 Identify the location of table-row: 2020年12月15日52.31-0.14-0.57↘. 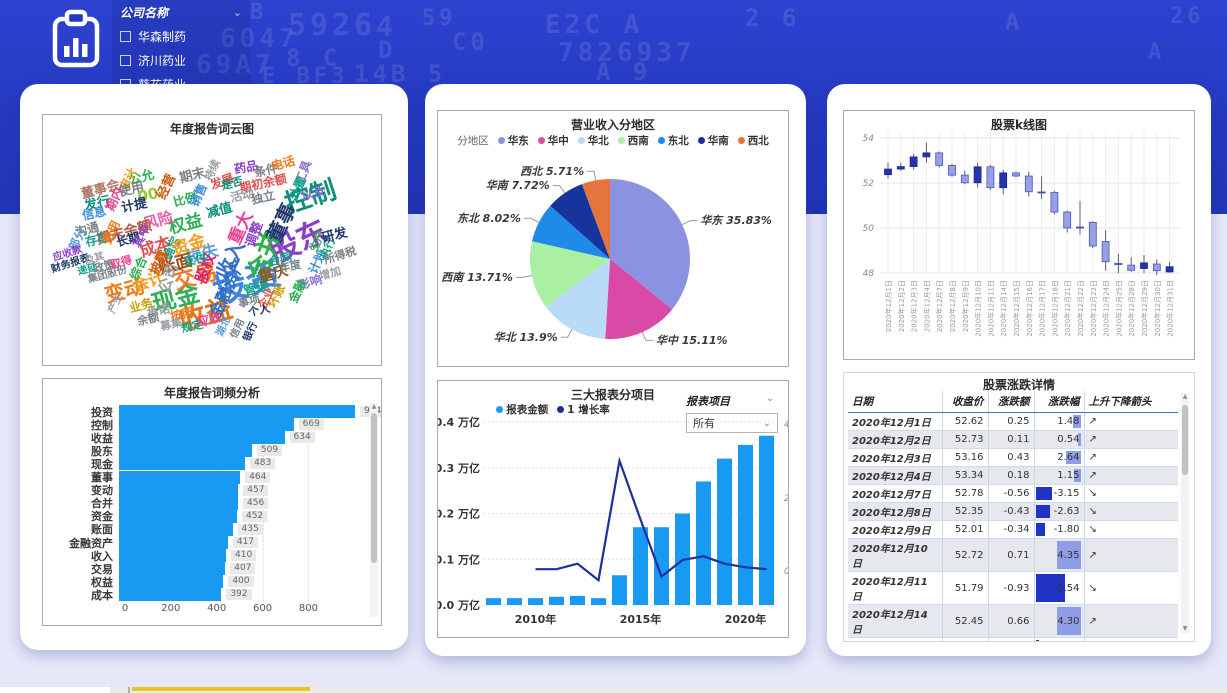
(1013, 639).